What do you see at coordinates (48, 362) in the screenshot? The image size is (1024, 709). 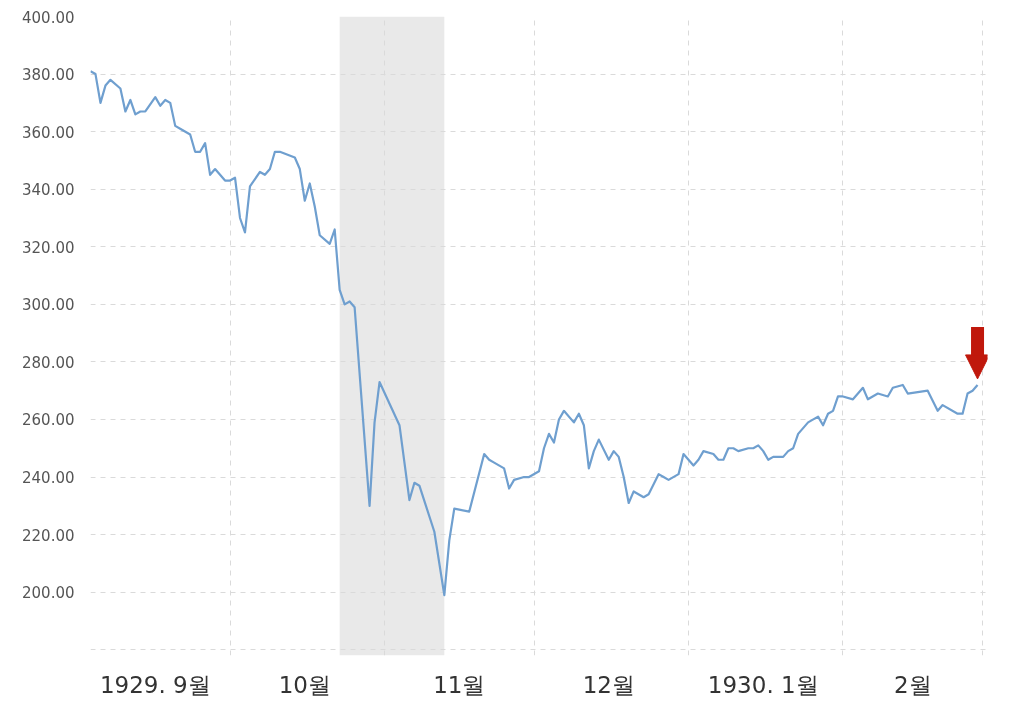 I see `y-tick-label: 280.00` at bounding box center [48, 362].